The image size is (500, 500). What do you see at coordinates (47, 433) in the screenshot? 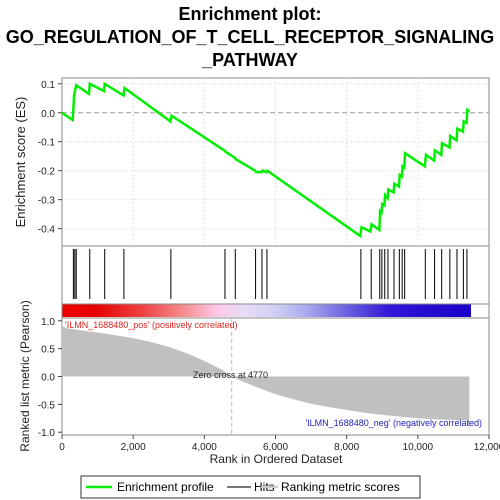
I see `metric-tick-label: -1.0` at bounding box center [47, 433].